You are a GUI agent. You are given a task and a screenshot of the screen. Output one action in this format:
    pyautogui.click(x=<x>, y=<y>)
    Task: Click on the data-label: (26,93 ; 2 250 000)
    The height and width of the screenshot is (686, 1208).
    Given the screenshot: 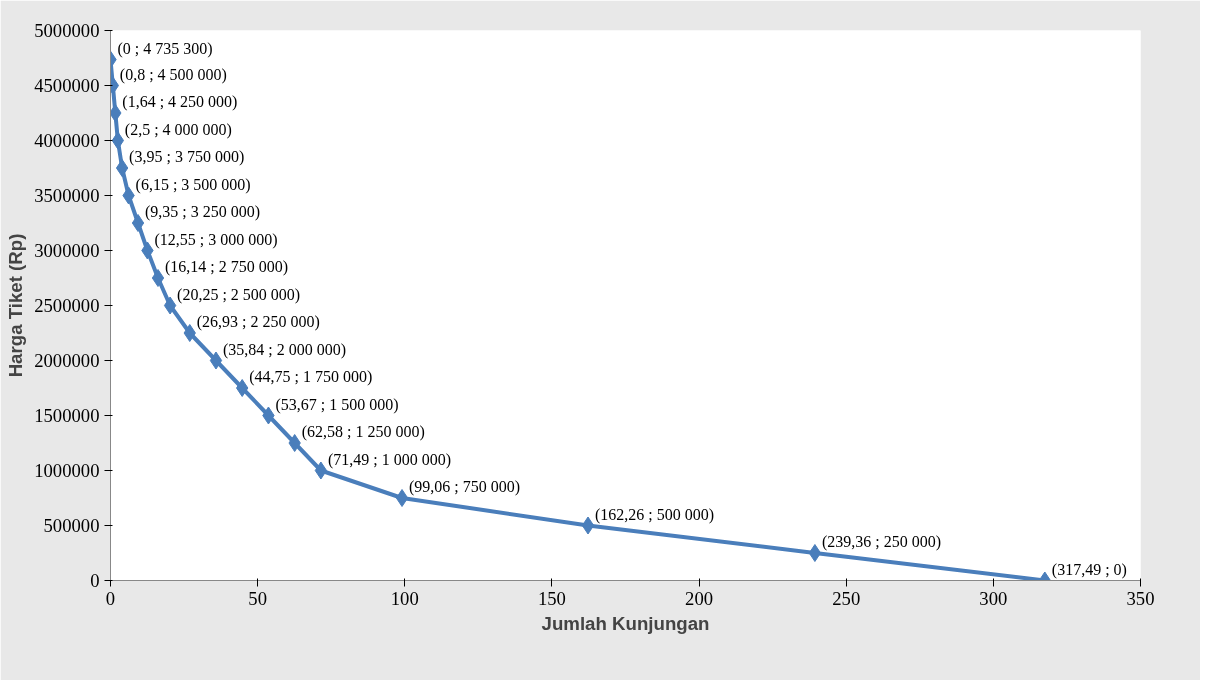 What is the action you would take?
    pyautogui.click(x=258, y=322)
    